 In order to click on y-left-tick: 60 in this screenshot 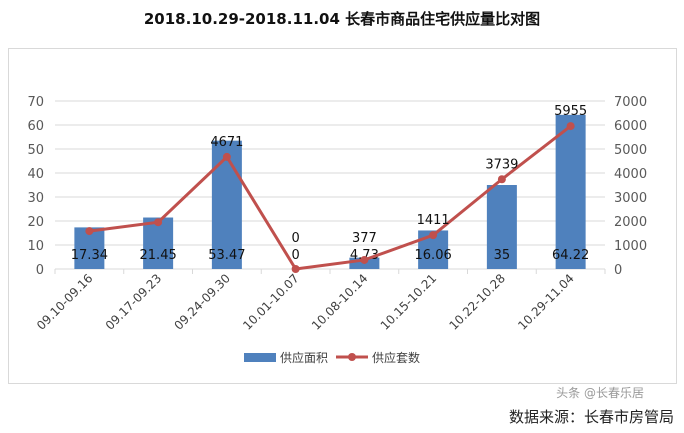, I will do `click(35, 126)`.